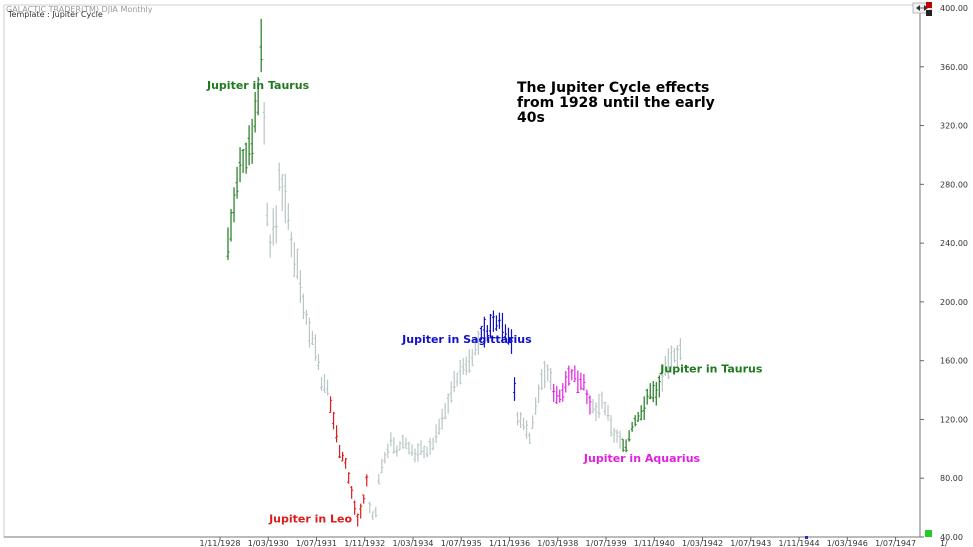 The height and width of the screenshot is (547, 973). What do you see at coordinates (55, 14) in the screenshot?
I see `template-label: Template : Jupiter Cycle` at bounding box center [55, 14].